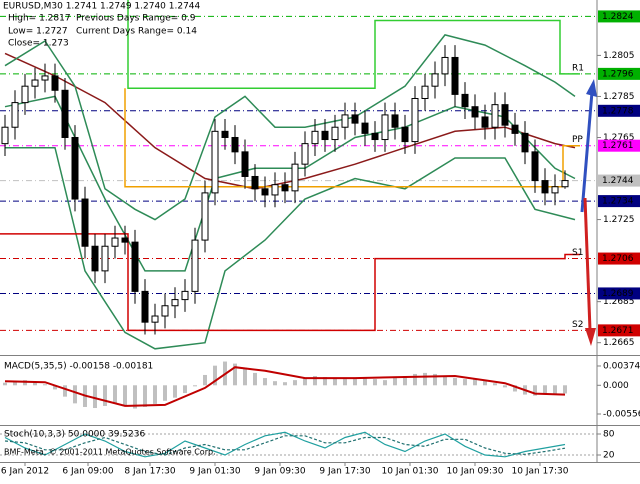  I want to click on info-line: Low= 1.2727, so click(38, 32).